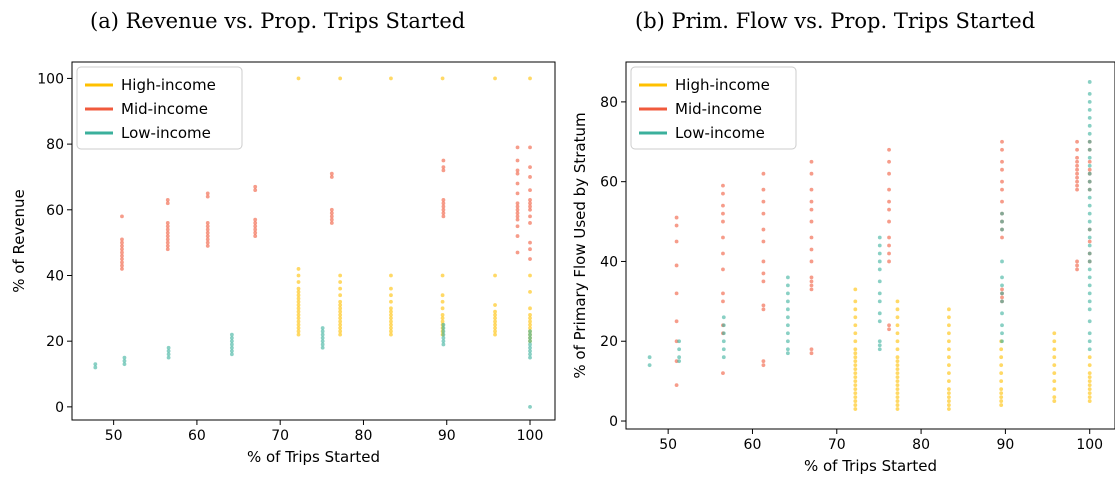  What do you see at coordinates (580, 245) in the screenshot?
I see `y-axis-label: % of Primary Flow Used by Stratum` at bounding box center [580, 245].